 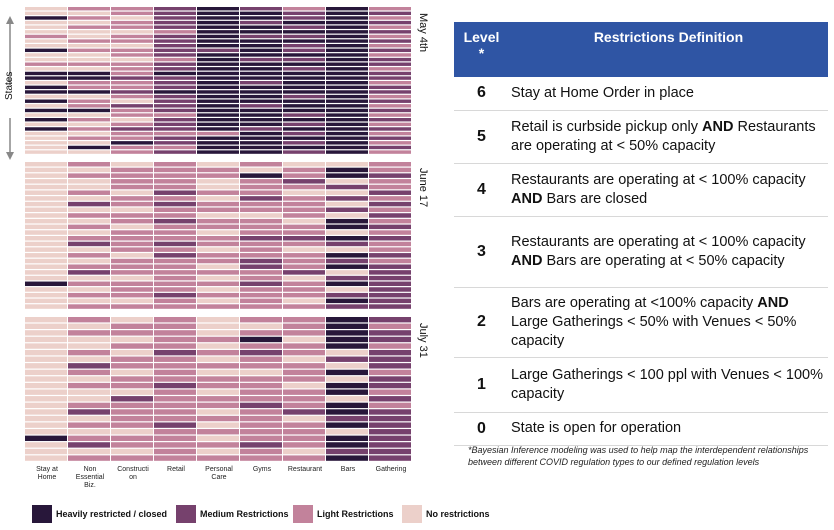 I want to click on column-label: Non Essential Biz., so click(x=90, y=477).